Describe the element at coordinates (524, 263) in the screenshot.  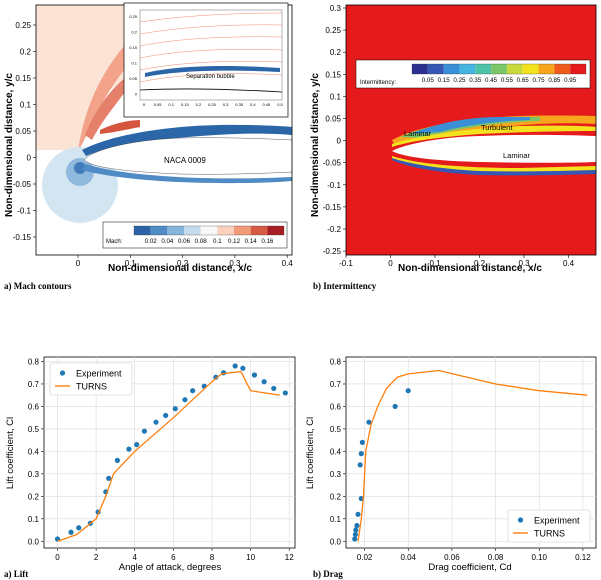
I see `intermittency-xtick-label: 0.3` at that location.